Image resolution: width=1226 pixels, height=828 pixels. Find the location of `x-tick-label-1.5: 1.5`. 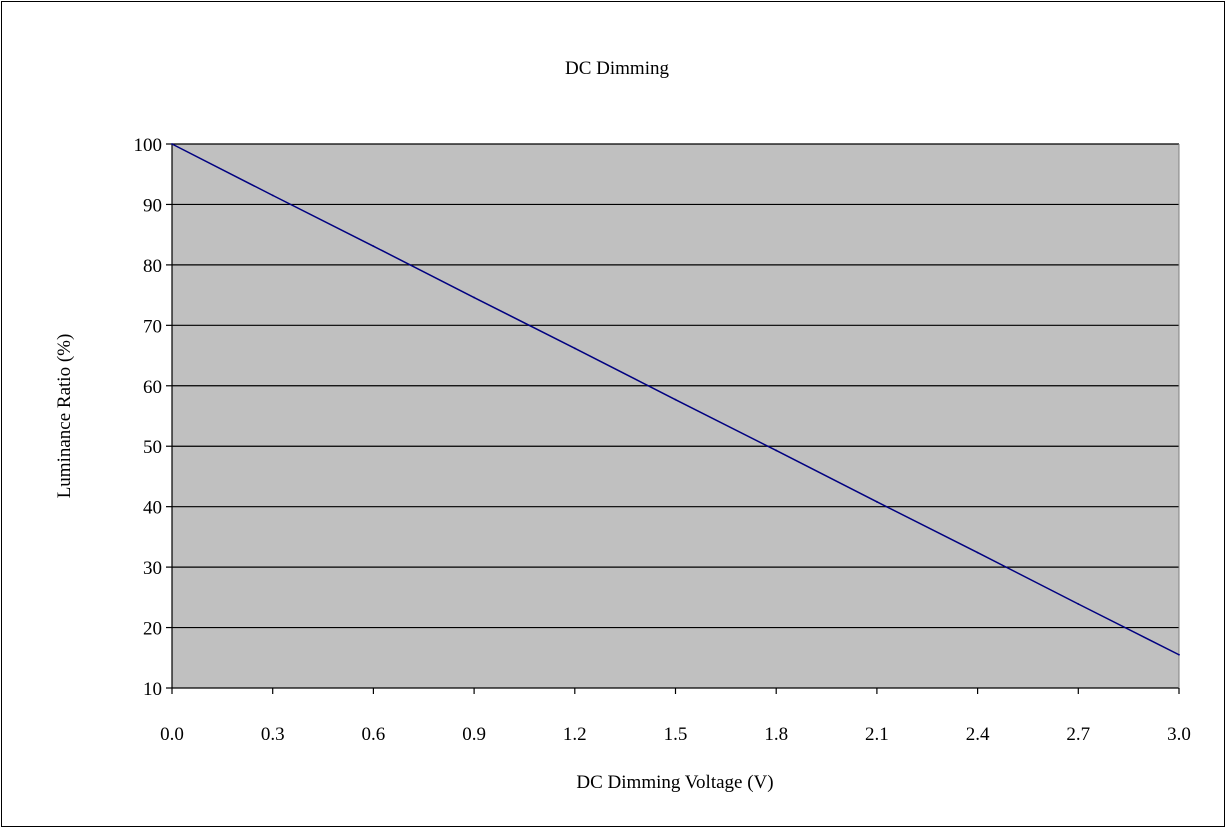

x-tick-label-1.5: 1.5 is located at coordinates (676, 734).